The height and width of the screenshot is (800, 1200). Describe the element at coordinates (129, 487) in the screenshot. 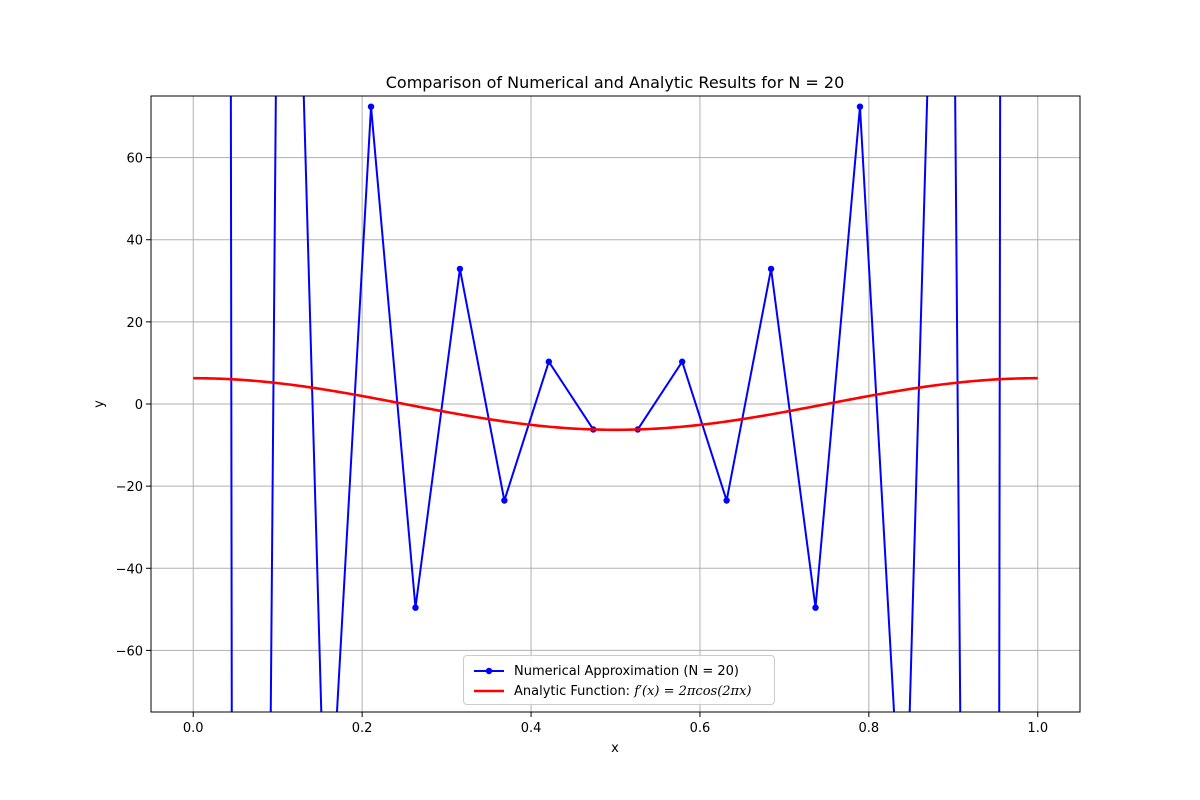

I see `y-tick-label: −20` at that location.